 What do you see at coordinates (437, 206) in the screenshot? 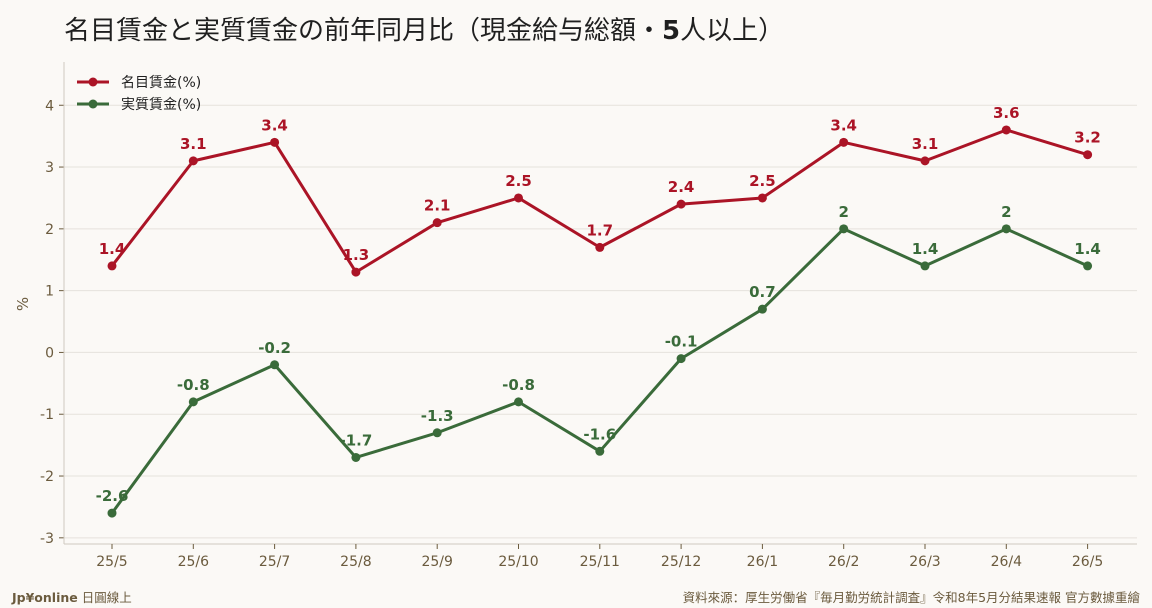
I see `data-label: 2.1` at bounding box center [437, 206].